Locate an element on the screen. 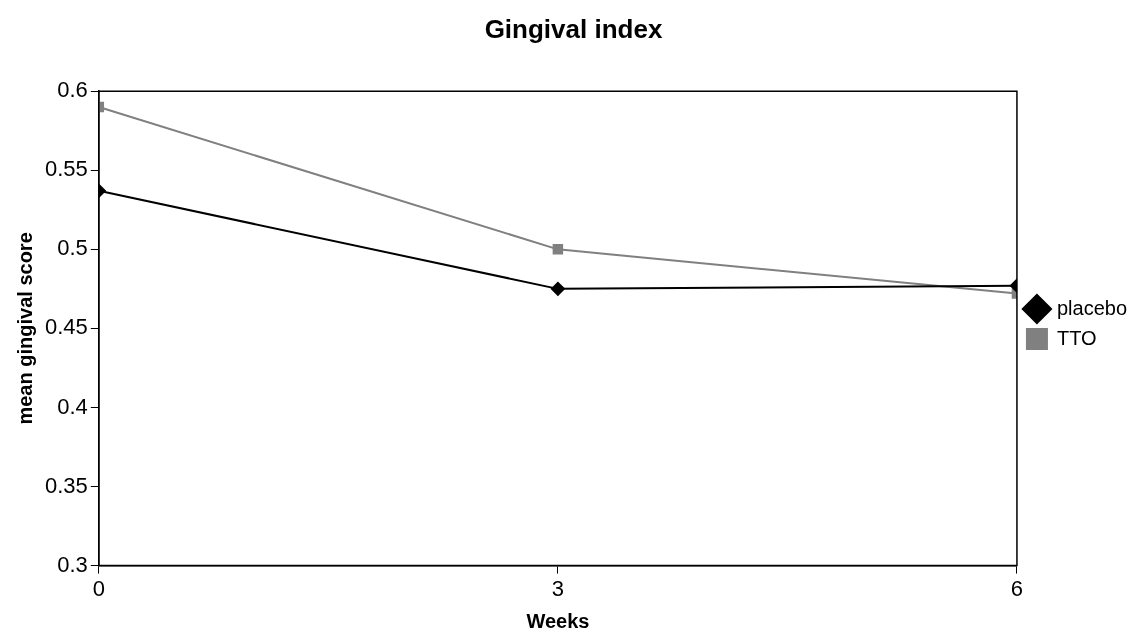  y-tick-label: 0.55 is located at coordinates (66, 169).